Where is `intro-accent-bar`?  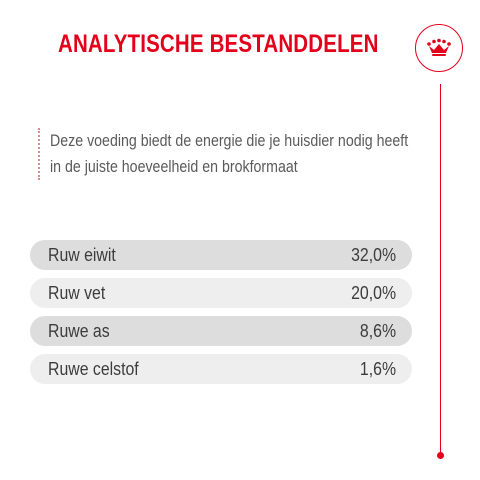 intro-accent-bar is located at coordinates (39, 154).